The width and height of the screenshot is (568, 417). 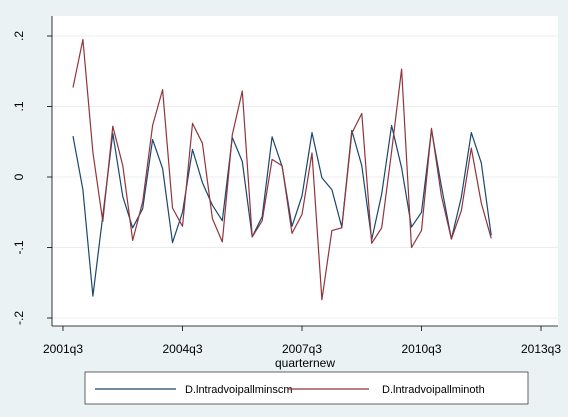 I want to click on x-axis-label: quarternew, so click(x=305, y=363).